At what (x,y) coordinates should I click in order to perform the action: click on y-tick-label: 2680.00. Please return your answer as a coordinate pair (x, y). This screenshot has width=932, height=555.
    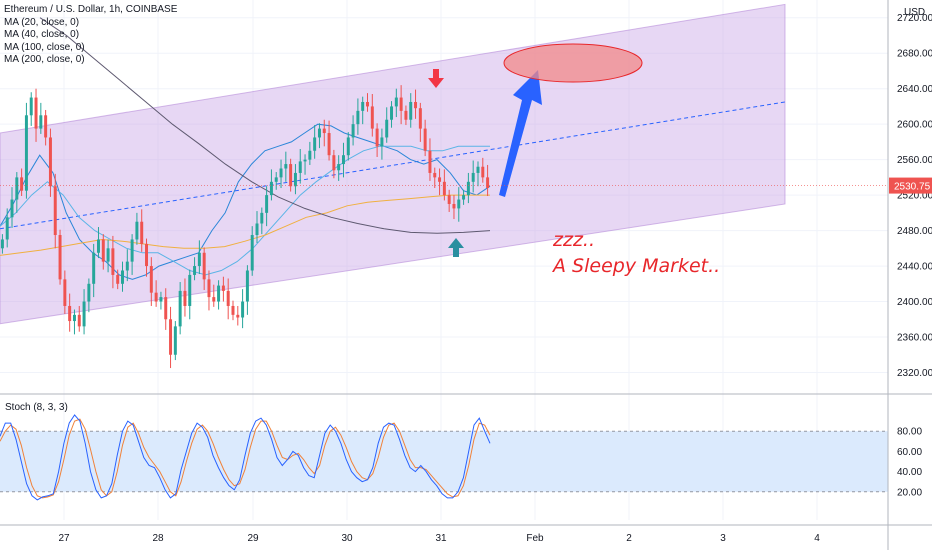
    Looking at the image, I should click on (914, 54).